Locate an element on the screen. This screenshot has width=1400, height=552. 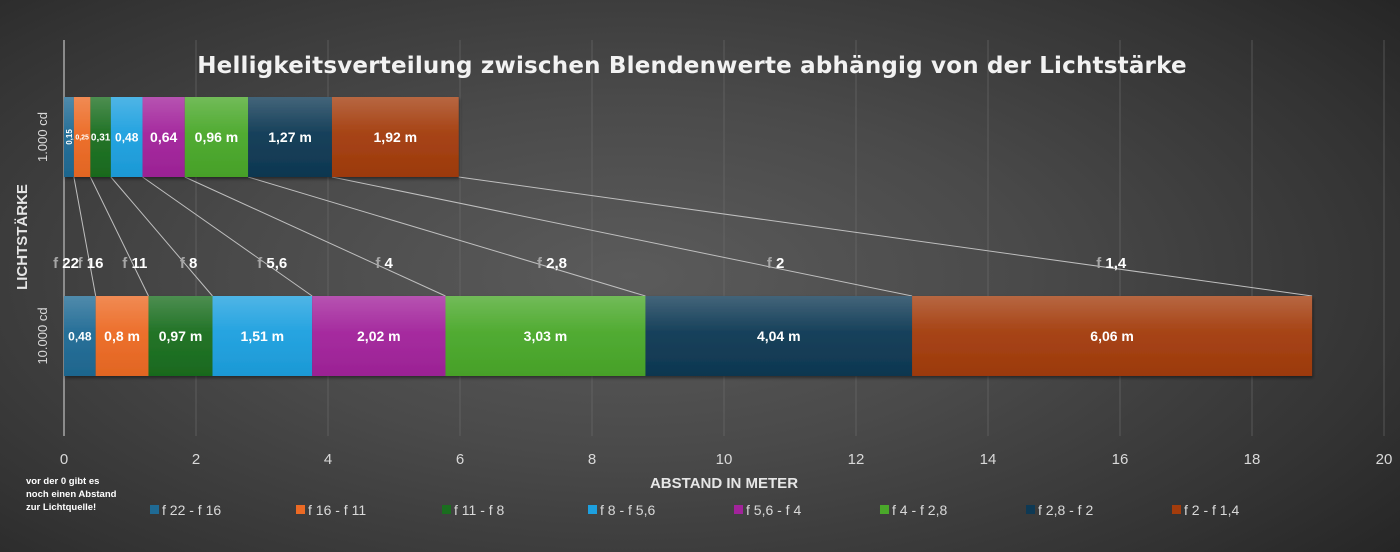
legend-label: f 8 - f 5,6 is located at coordinates (627, 510).